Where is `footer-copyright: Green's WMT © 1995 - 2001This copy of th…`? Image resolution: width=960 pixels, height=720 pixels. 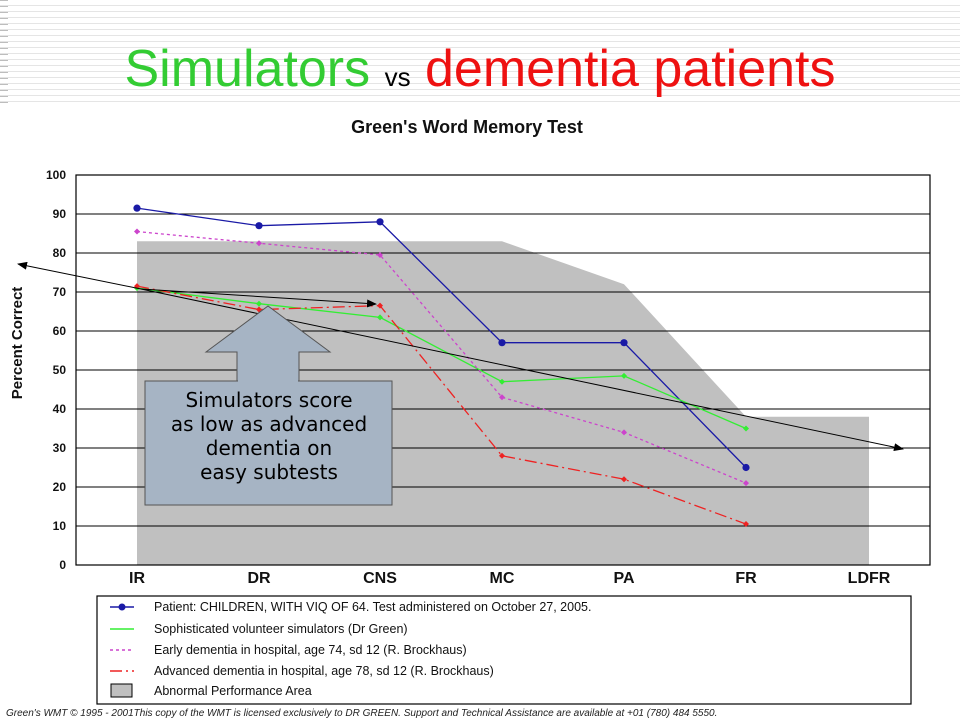 footer-copyright: Green's WMT © 1995 - 2001This copy of th… is located at coordinates (361, 713).